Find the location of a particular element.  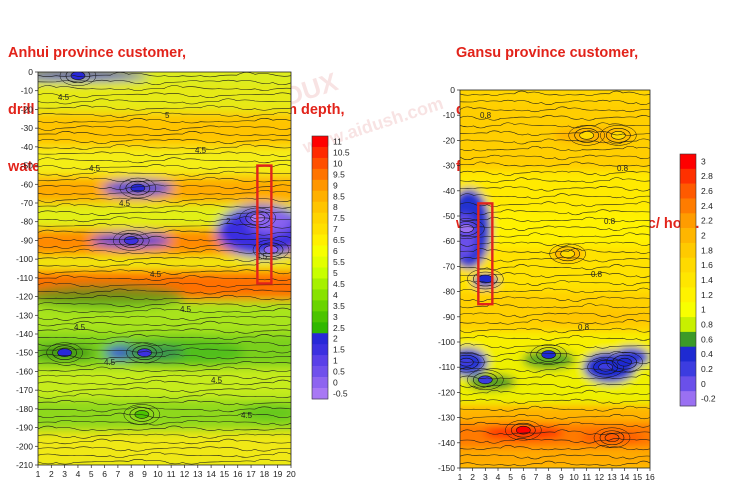

y-tick-label: -120 is located at coordinates (24, 297).